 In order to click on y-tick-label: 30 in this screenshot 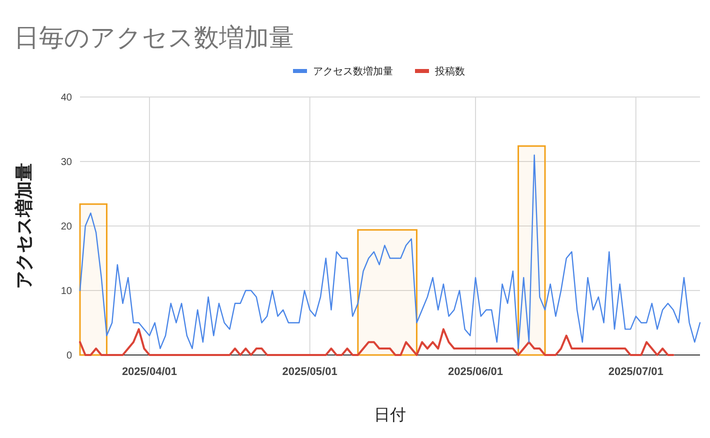, I will do `click(66, 162)`.